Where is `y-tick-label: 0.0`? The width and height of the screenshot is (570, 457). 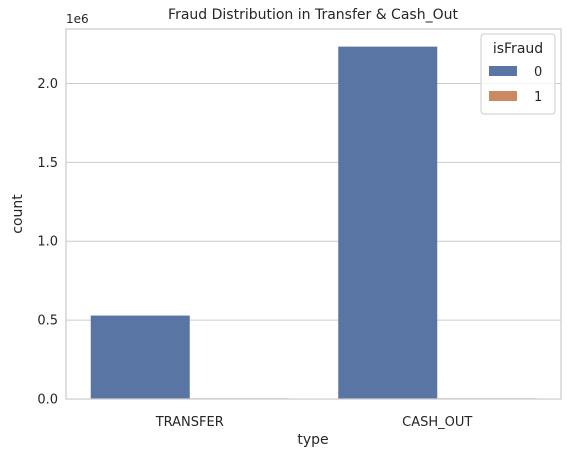 y-tick-label: 0.0 is located at coordinates (47, 400).